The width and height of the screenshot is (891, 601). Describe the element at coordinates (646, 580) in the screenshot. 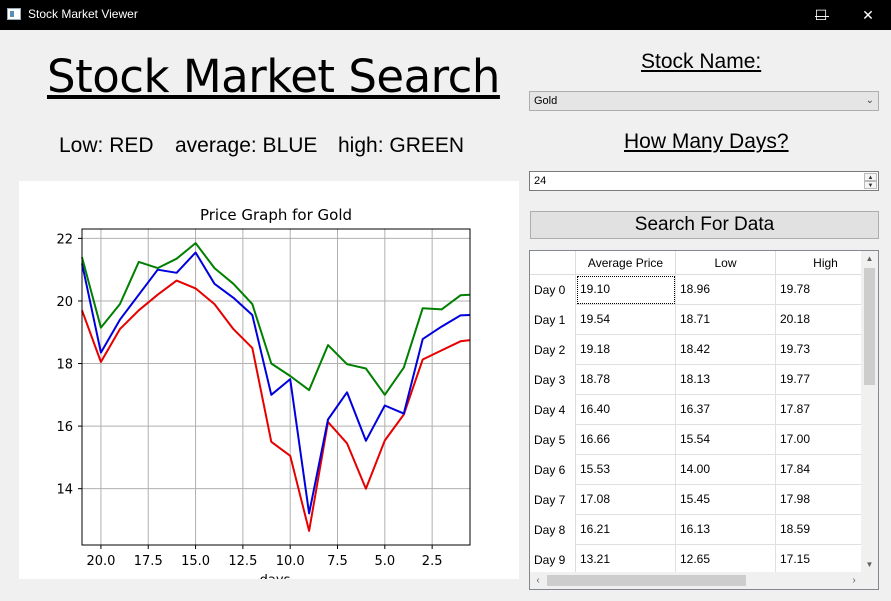

I see `horizontal-scroll-thumb` at that location.